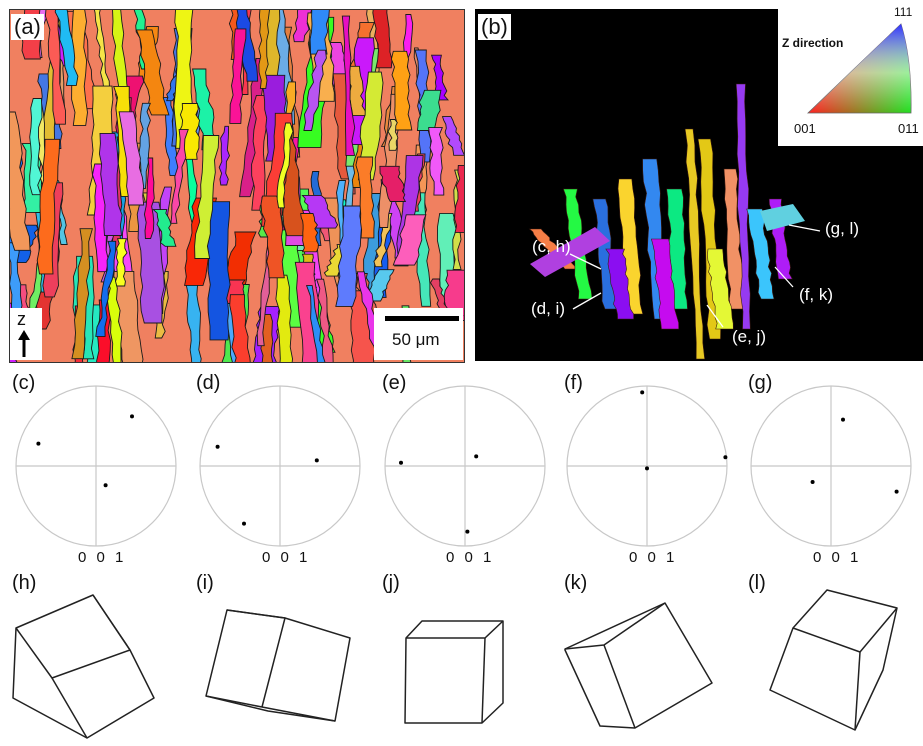 This screenshot has width=923, height=746. Describe the element at coordinates (831, 466) in the screenshot. I see `pole-figure-g` at that location.